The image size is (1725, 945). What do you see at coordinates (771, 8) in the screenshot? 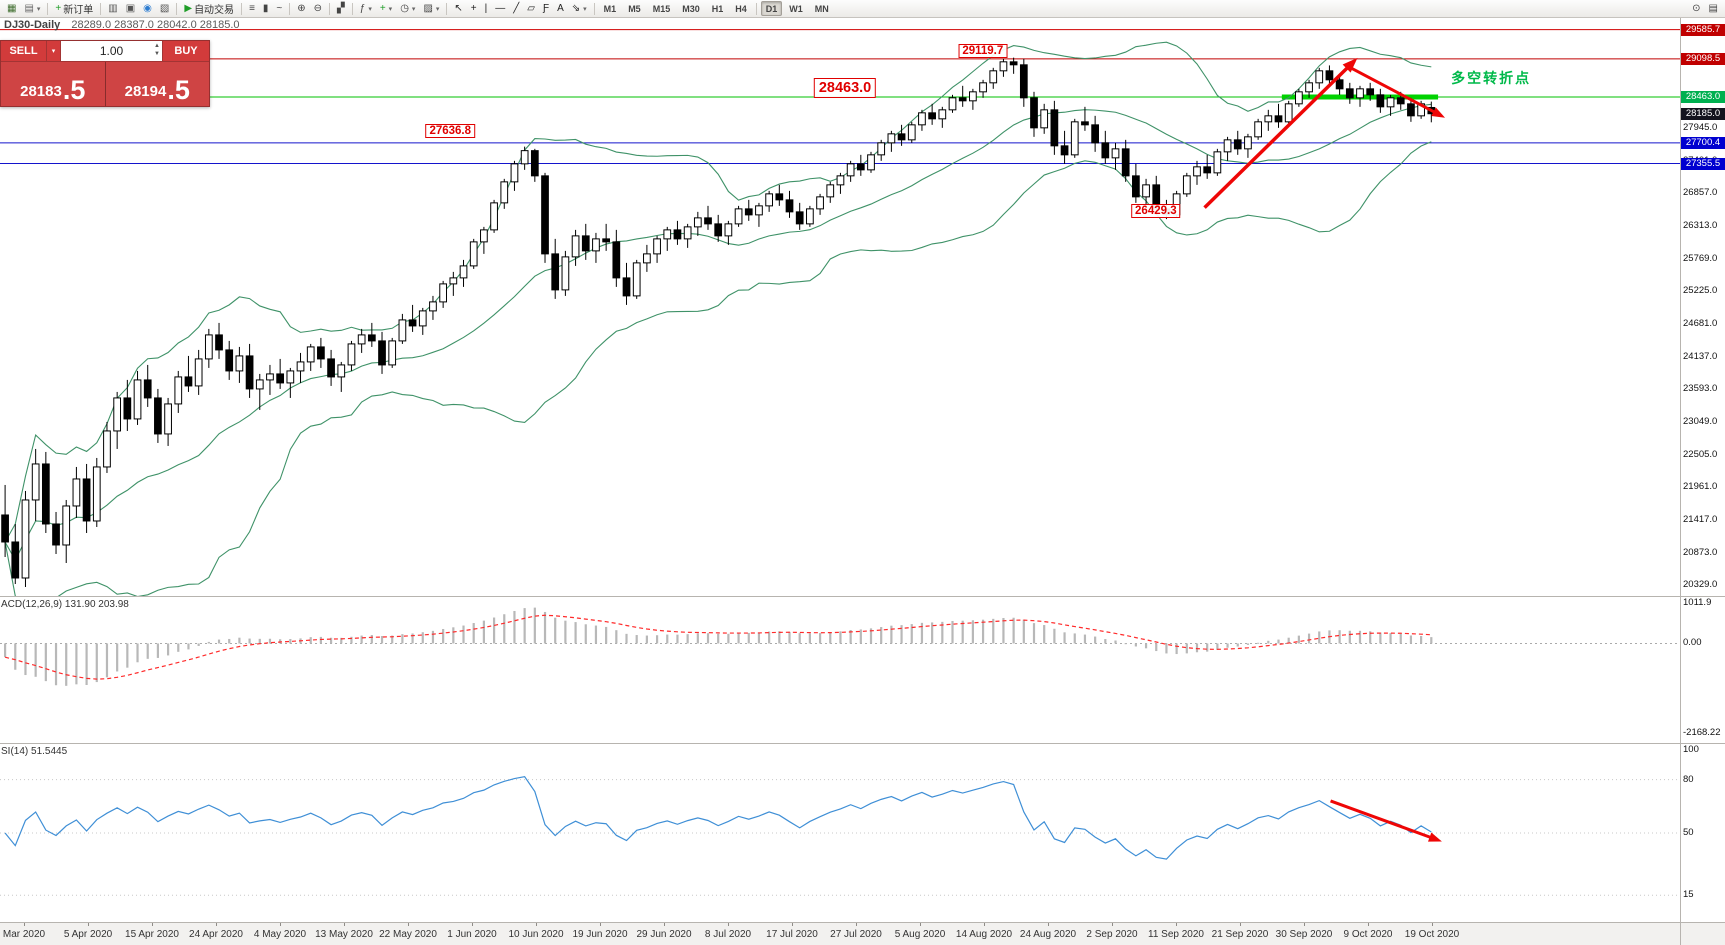
I see `timeframe-d1: D1` at bounding box center [771, 8].